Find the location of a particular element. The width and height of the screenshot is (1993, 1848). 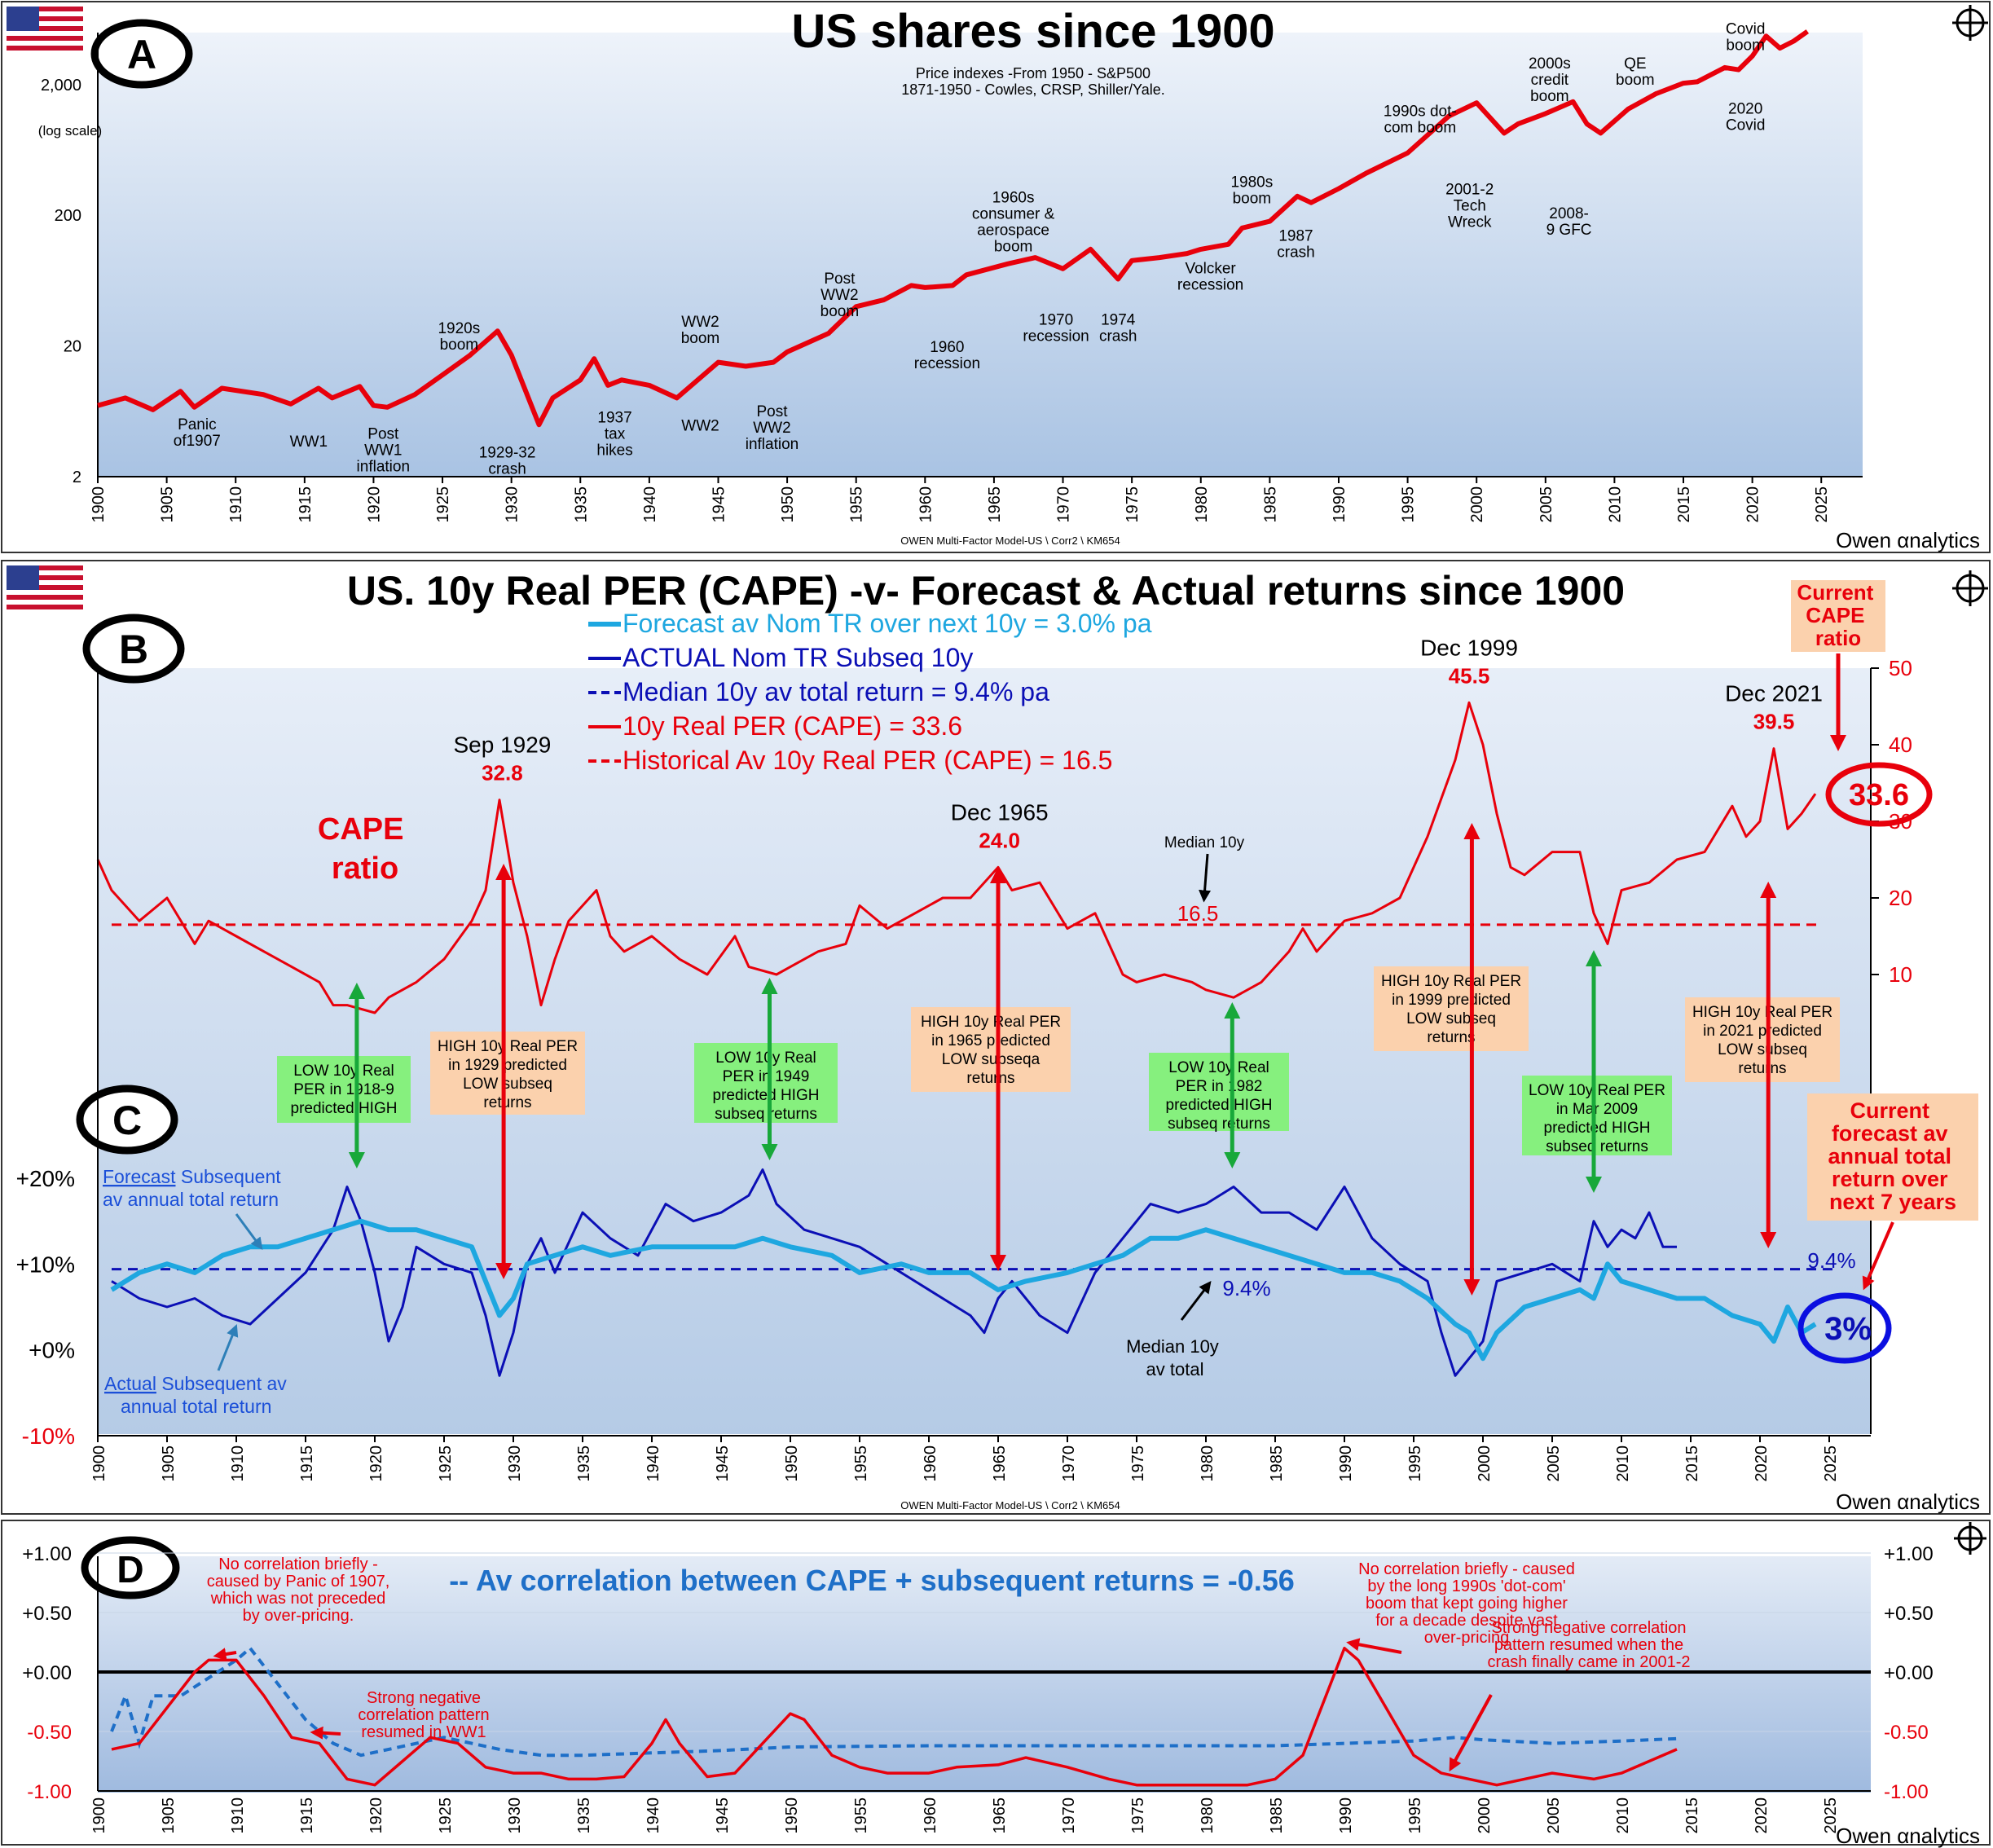

median-label: Median 10y is located at coordinates (1204, 842).